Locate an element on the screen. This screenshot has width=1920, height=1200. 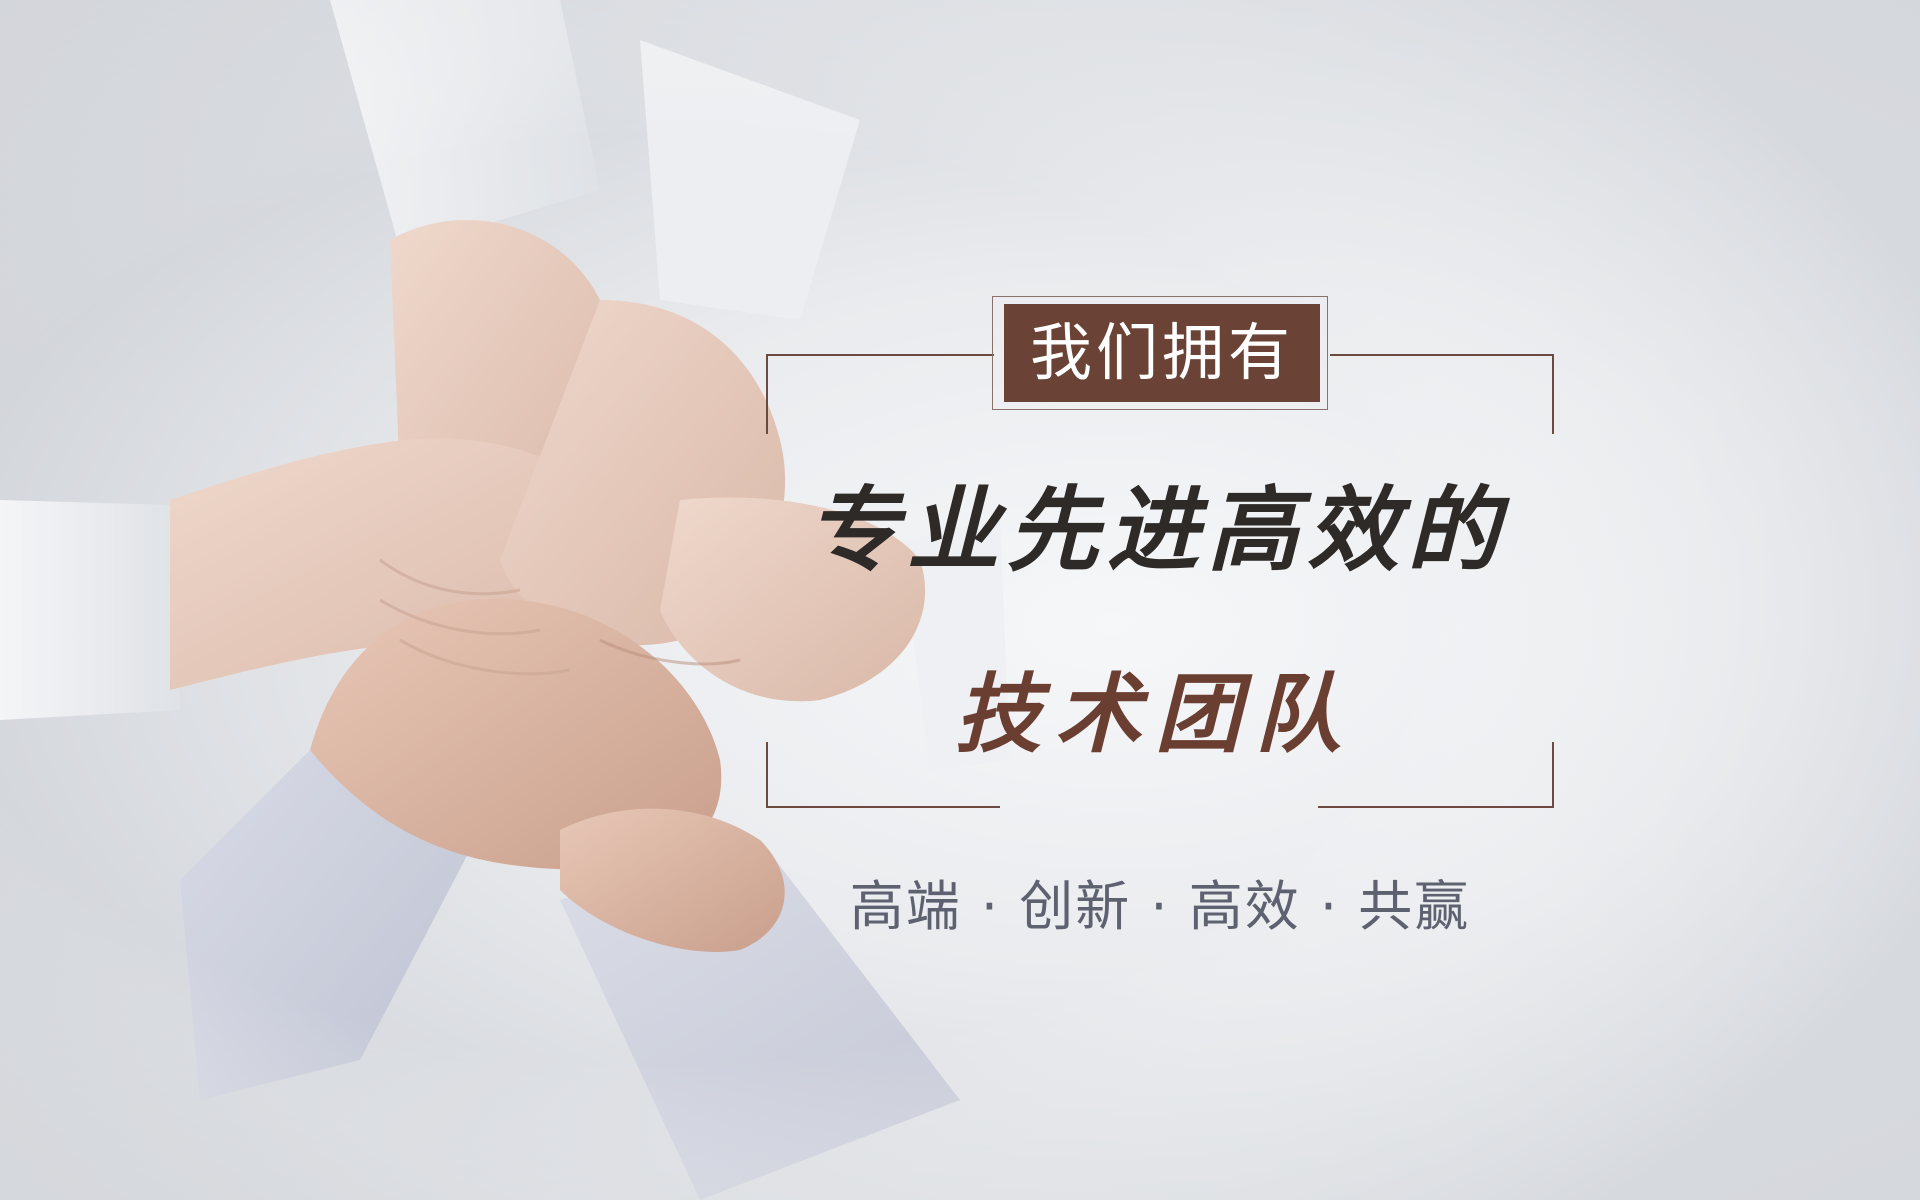
frame-bottom-right-line is located at coordinates (1436, 807).